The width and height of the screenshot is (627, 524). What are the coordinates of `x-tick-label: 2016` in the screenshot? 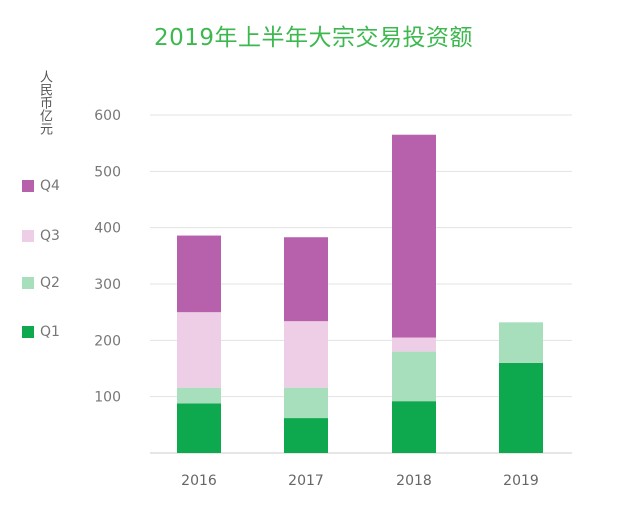 It's located at (199, 481).